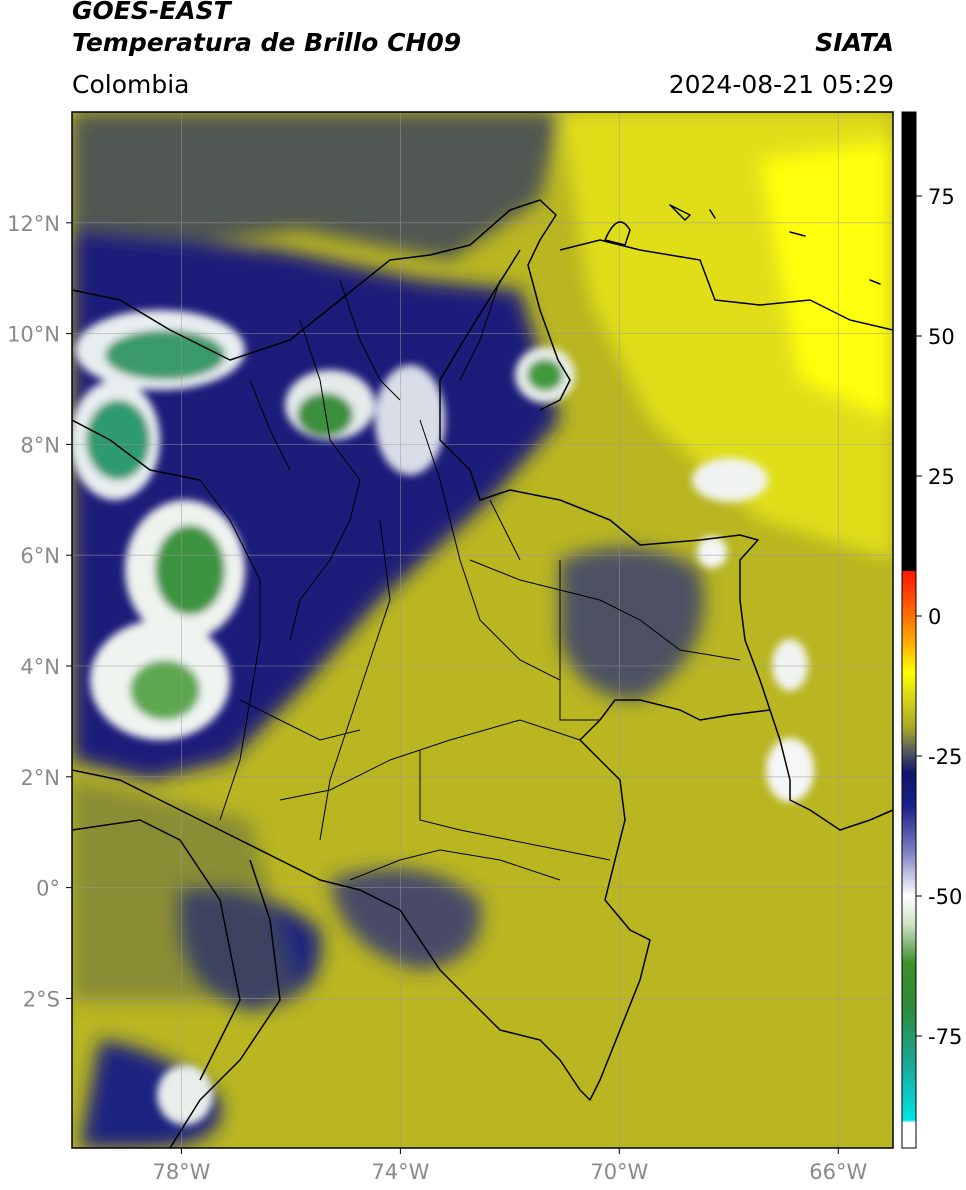 The image size is (966, 1190). What do you see at coordinates (675, 900) in the screenshot?
I see `border-colombia-brazil` at bounding box center [675, 900].